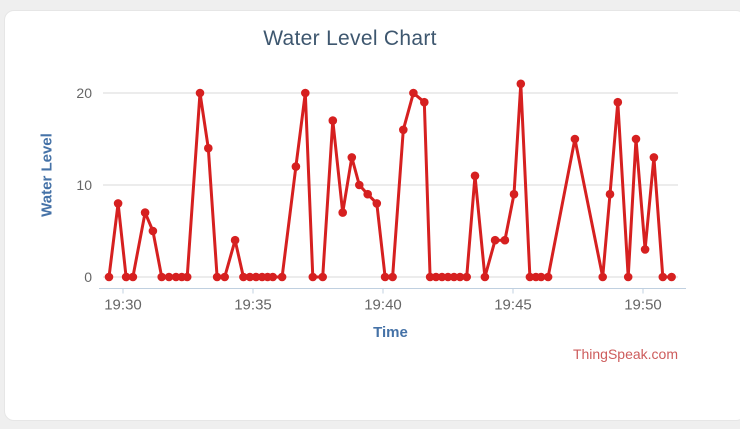 The width and height of the screenshot is (740, 429). What do you see at coordinates (88, 277) in the screenshot?
I see `y-tick-label: 0` at bounding box center [88, 277].